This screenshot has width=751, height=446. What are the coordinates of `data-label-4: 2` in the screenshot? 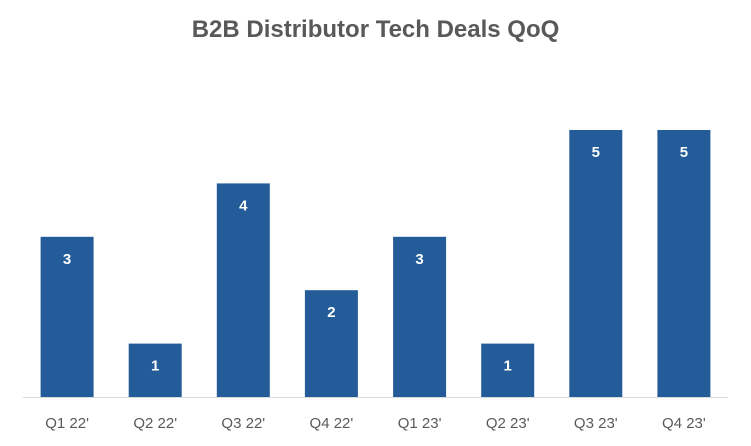 It's located at (331, 312).